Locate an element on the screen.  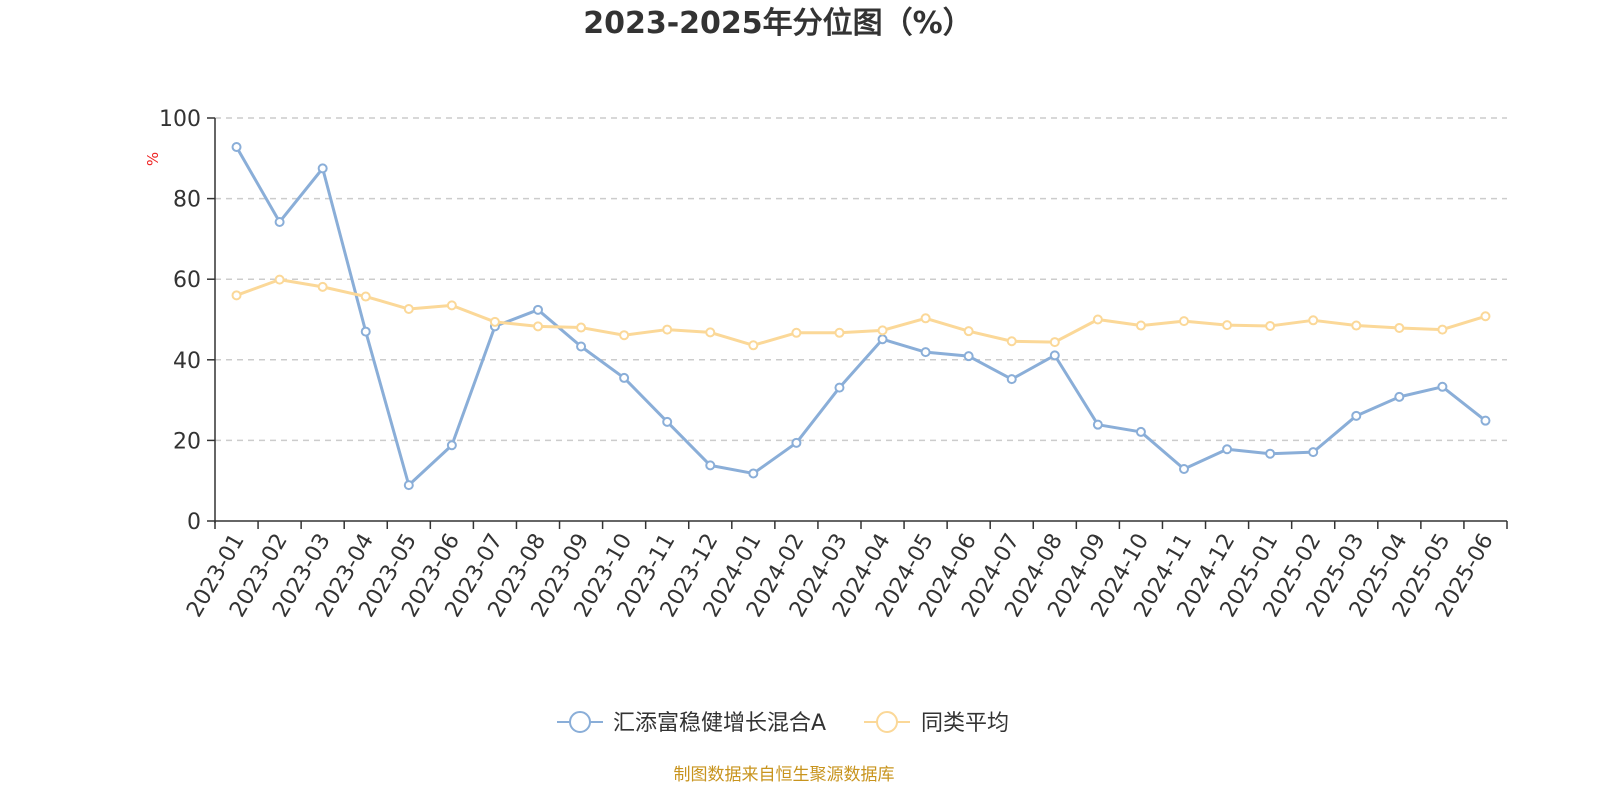
y-axis-label: % is located at coordinates (153, 159).